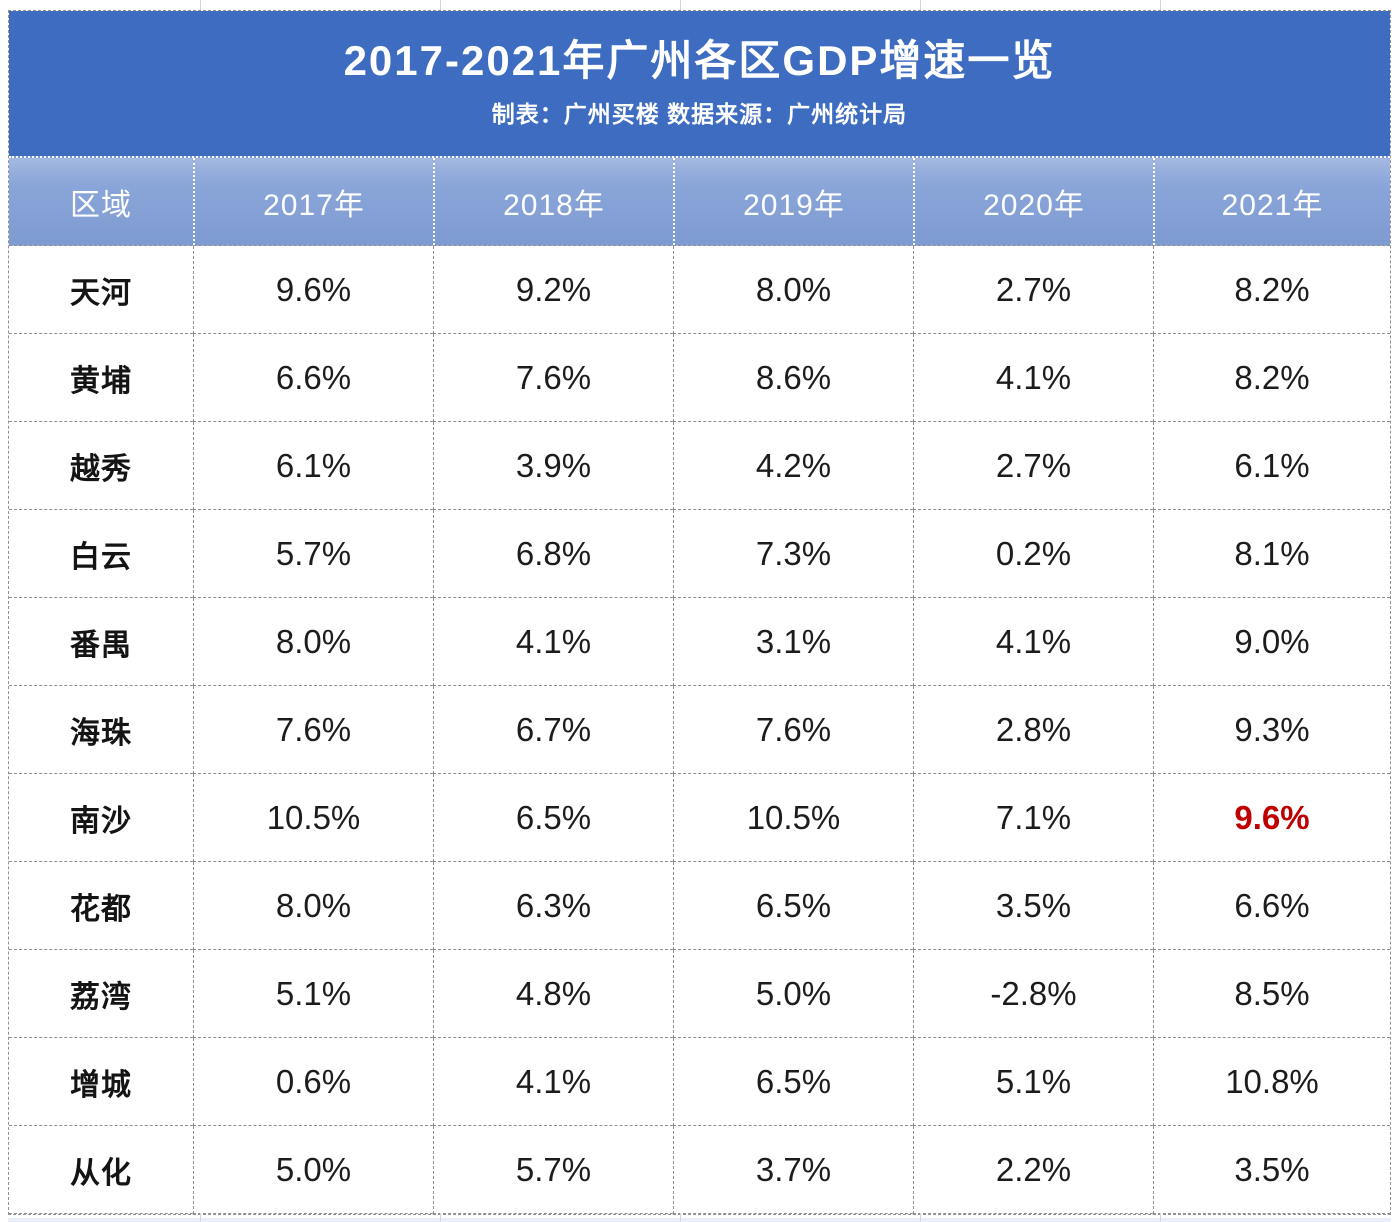 This screenshot has width=1398, height=1222. What do you see at coordinates (553, 201) in the screenshot?
I see `column-header-2: 2018年` at bounding box center [553, 201].